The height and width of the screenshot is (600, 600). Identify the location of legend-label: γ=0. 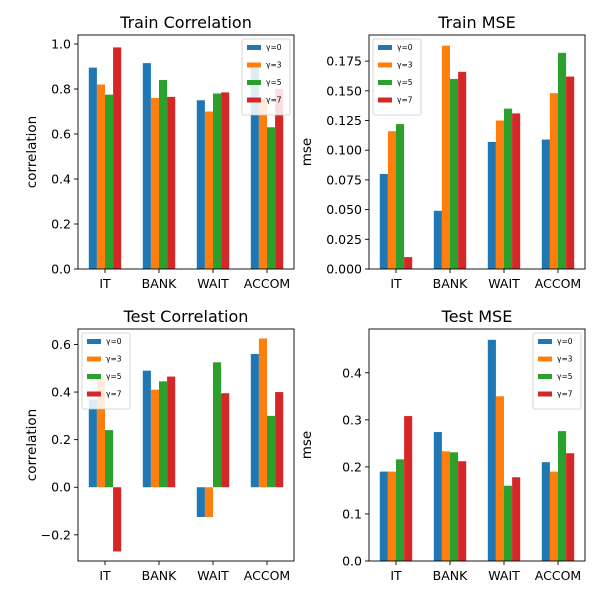
(114, 341).